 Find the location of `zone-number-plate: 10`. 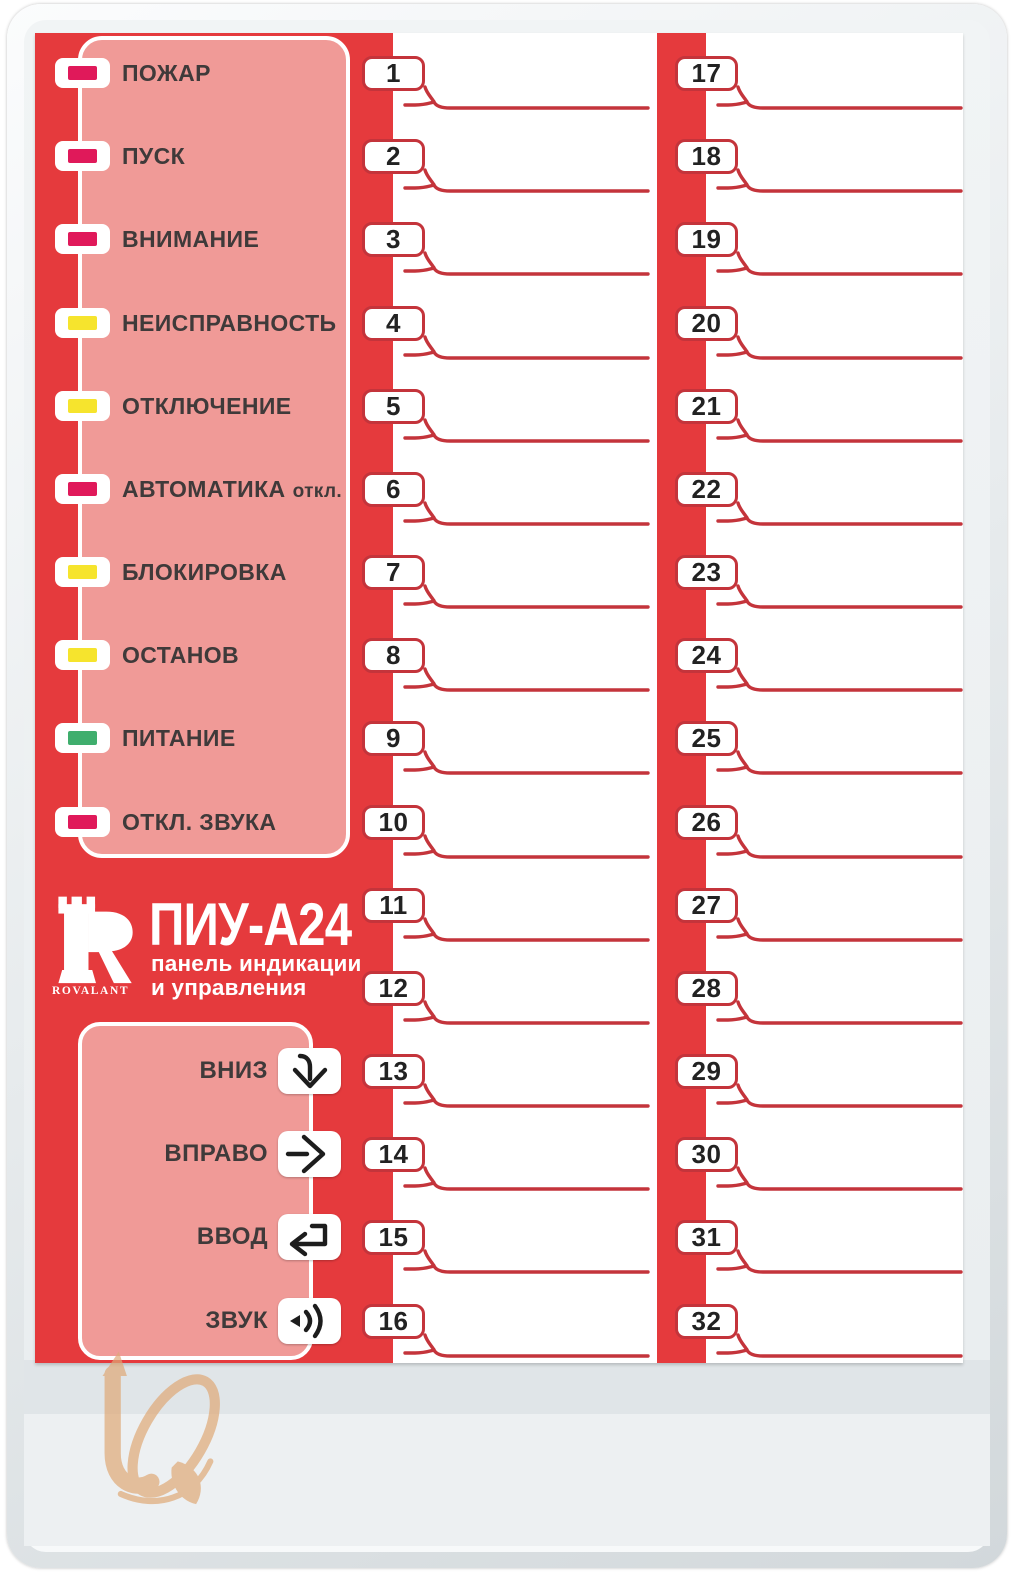

zone-number-plate: 10 is located at coordinates (393, 822).